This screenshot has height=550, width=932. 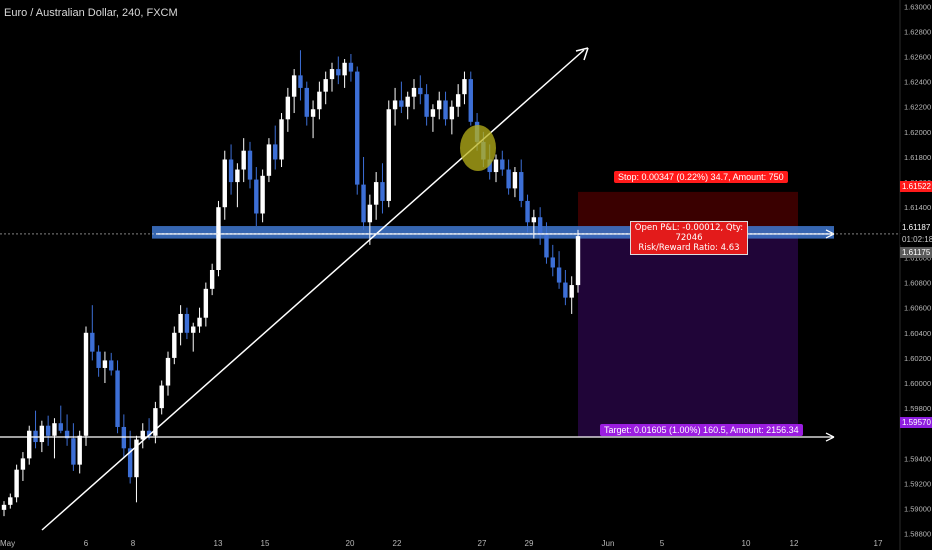 What do you see at coordinates (917, 509) in the screenshot?
I see `price-axis-label: 1.59000` at bounding box center [917, 509].